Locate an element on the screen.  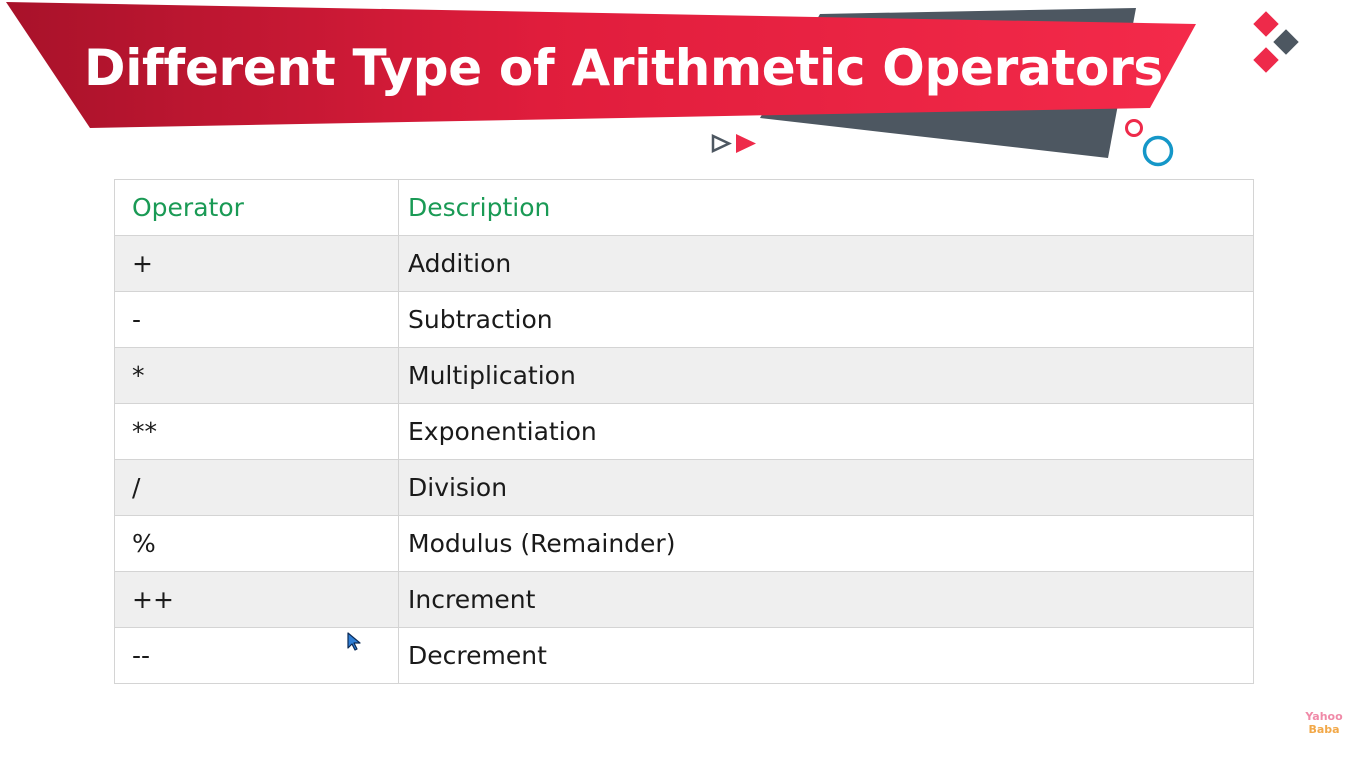
operator-cell: + is located at coordinates (256, 263).